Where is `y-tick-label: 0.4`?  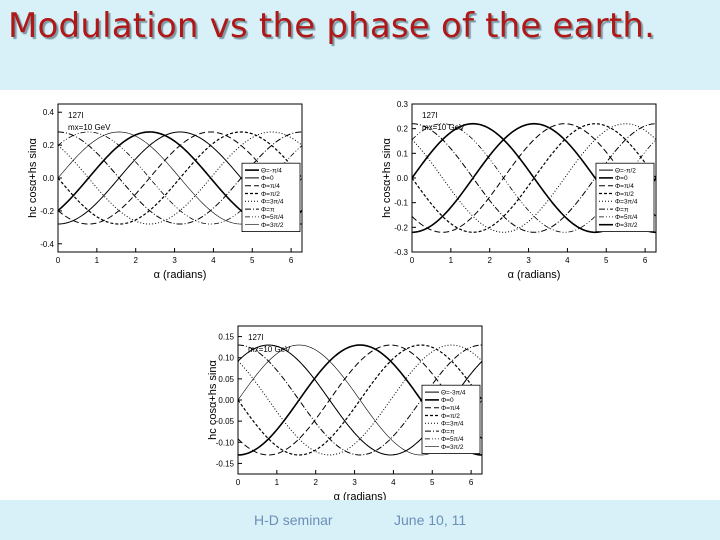
y-tick-label: 0.4 is located at coordinates (49, 112).